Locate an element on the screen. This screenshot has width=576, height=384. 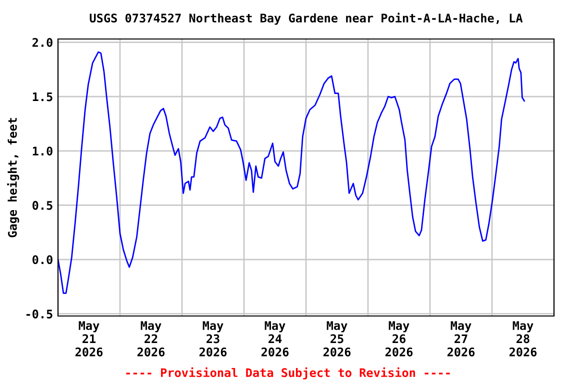
text: ---- Provisional Data Subject to Revision ---- is located at coordinates (288, 373).